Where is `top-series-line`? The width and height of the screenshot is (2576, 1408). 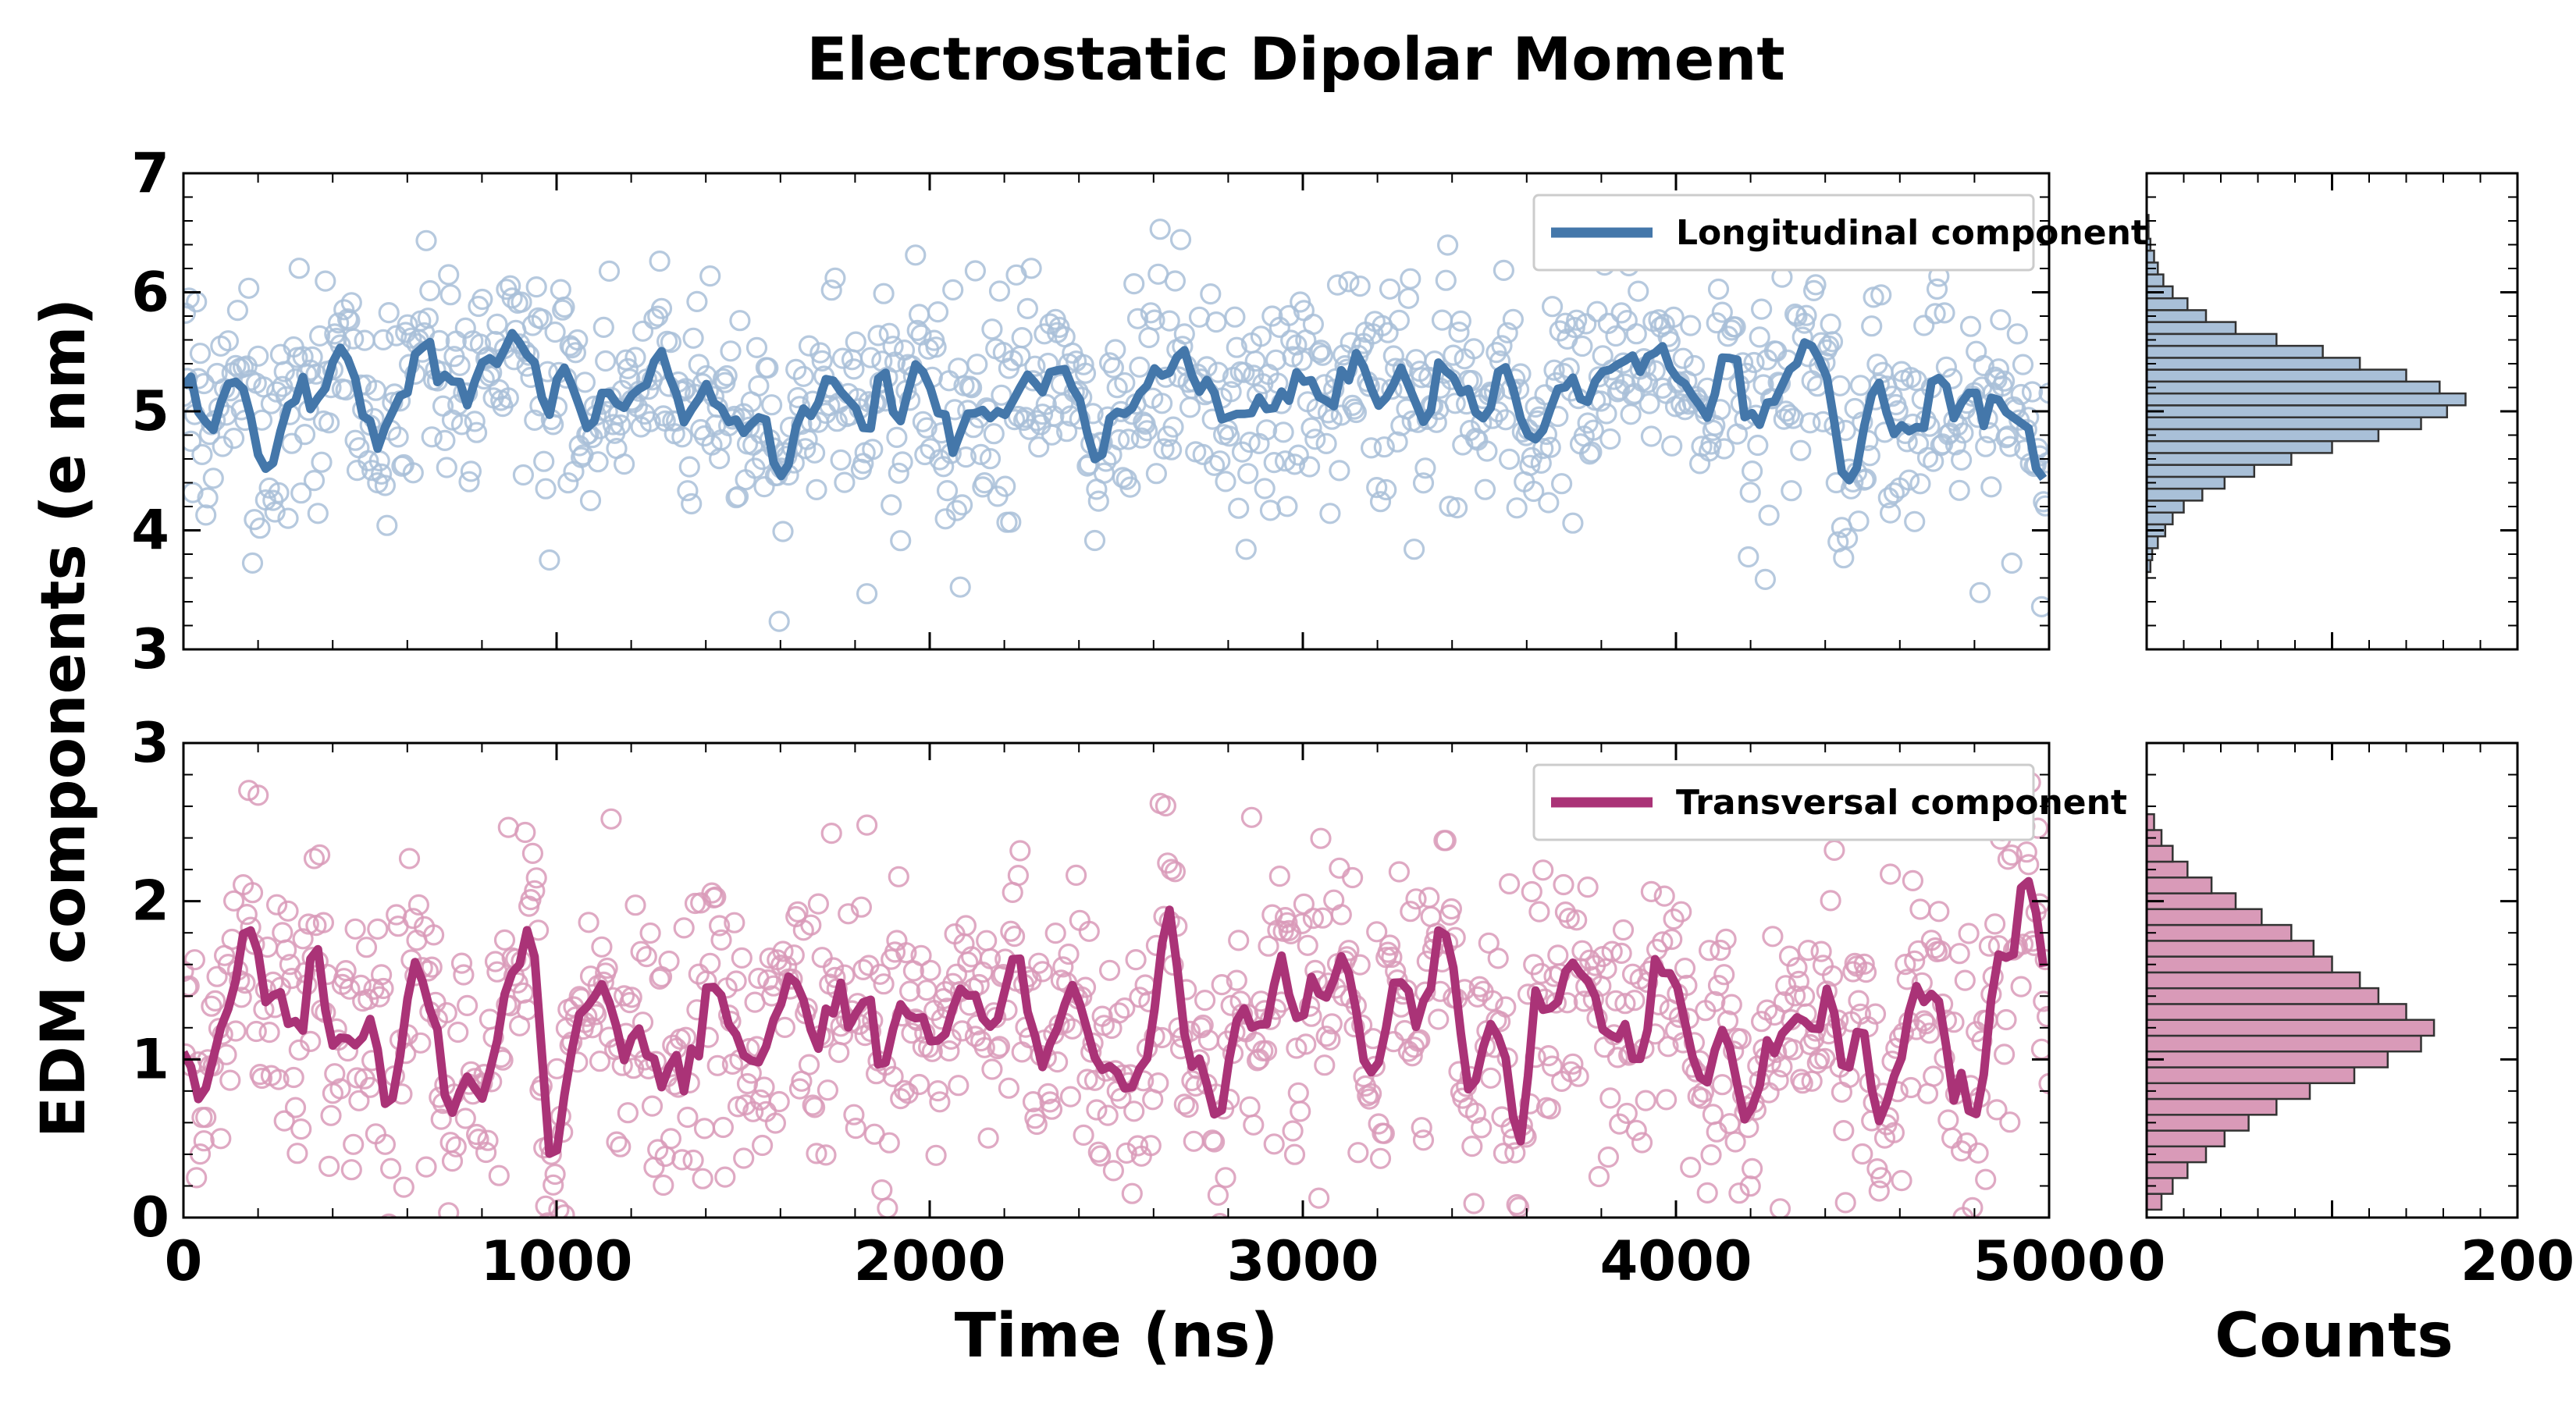 top-series-line is located at coordinates (1115, 407).